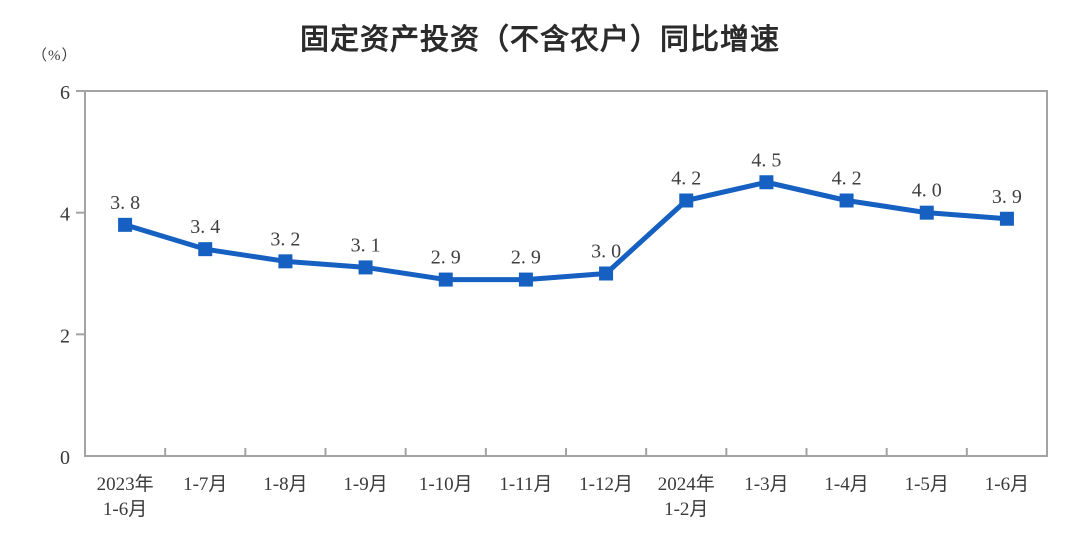 This screenshot has height=542, width=1080. Describe the element at coordinates (539, 40) in the screenshot. I see `chart-title: 固定资产投资（不含农户）同比增速` at that location.